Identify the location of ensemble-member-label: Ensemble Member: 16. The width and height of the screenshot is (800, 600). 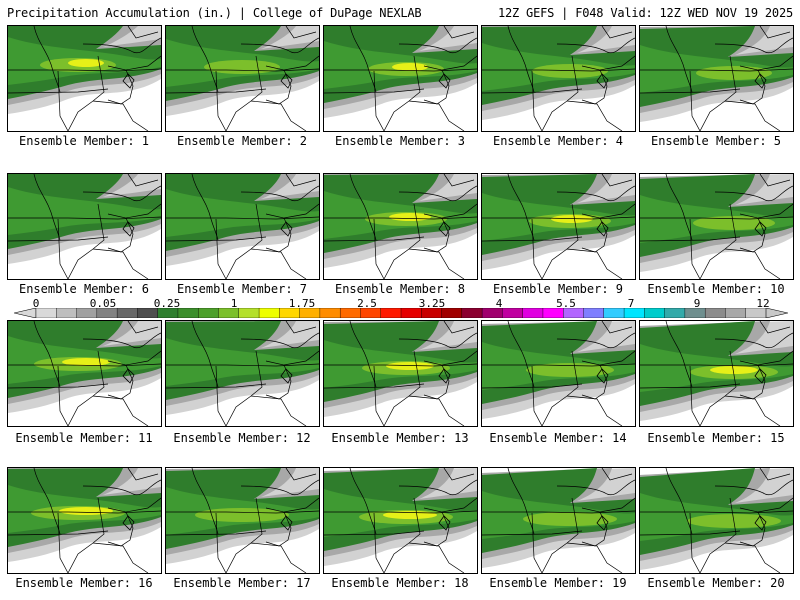
(84, 583).